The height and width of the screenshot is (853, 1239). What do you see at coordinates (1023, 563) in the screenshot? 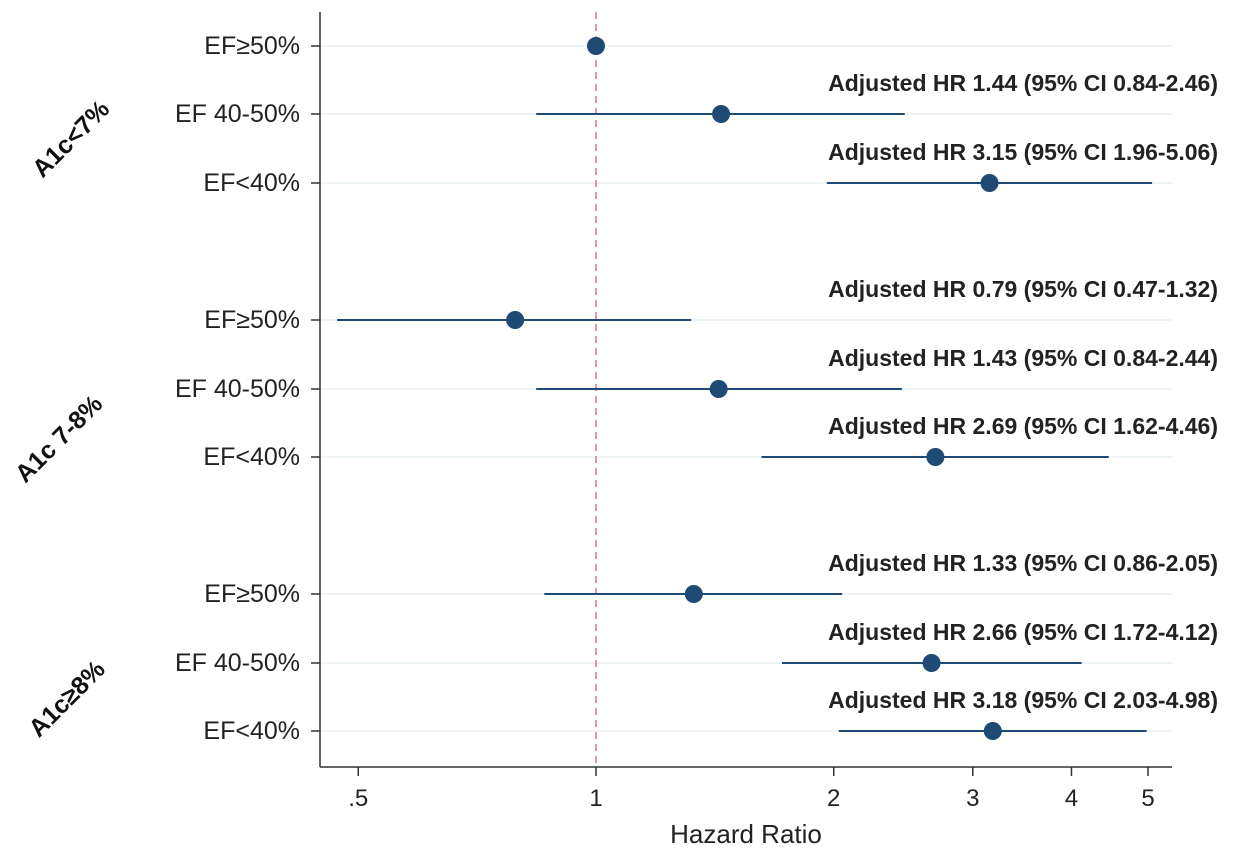
I see `hr-annotation: Adjusted HR 1.33 (95% CI 0.86-2.05)` at bounding box center [1023, 563].